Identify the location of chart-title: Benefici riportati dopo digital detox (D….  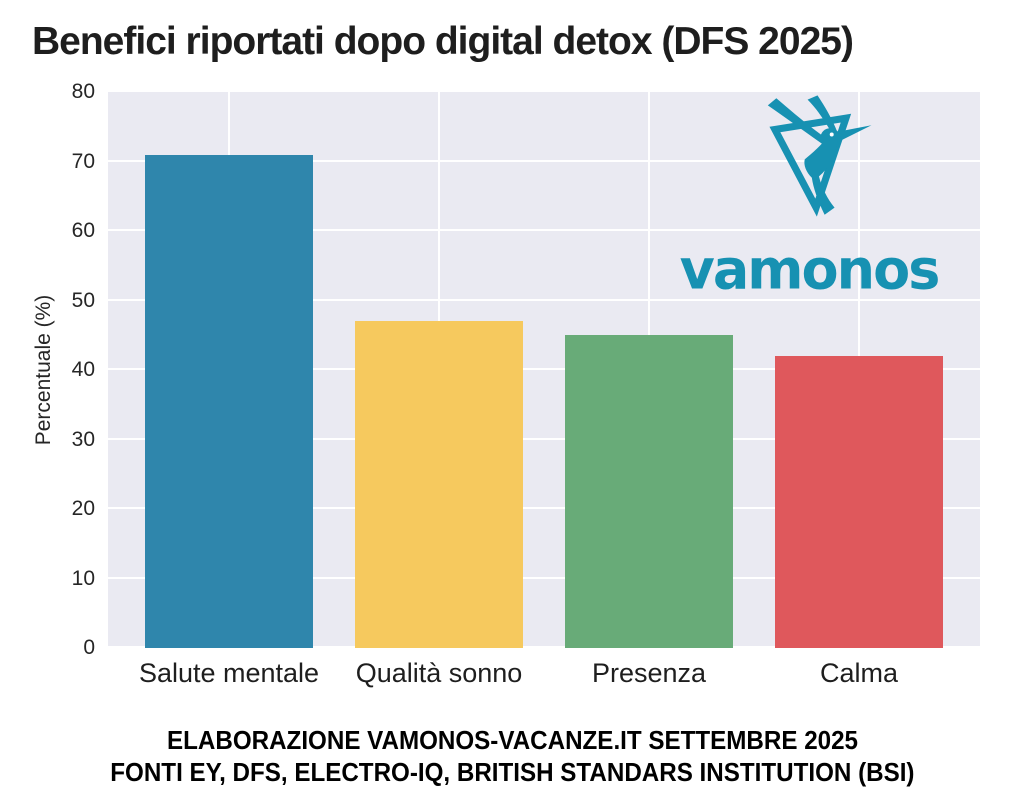
(443, 41).